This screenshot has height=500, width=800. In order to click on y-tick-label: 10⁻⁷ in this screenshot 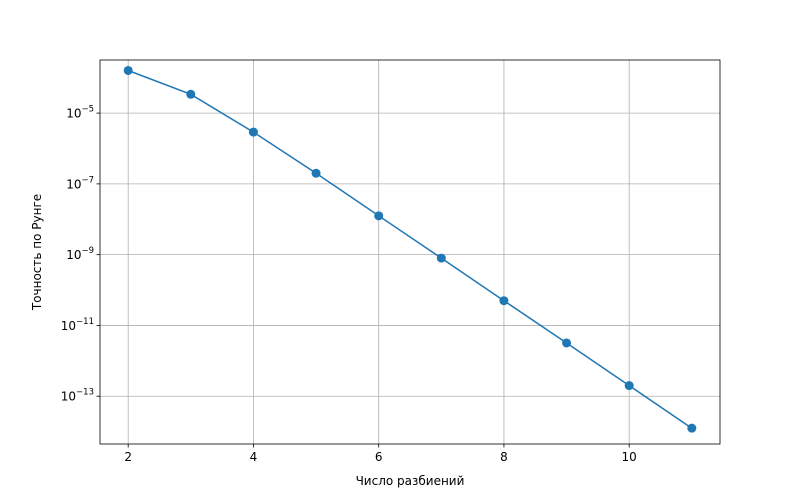, I will do `click(80, 183)`.